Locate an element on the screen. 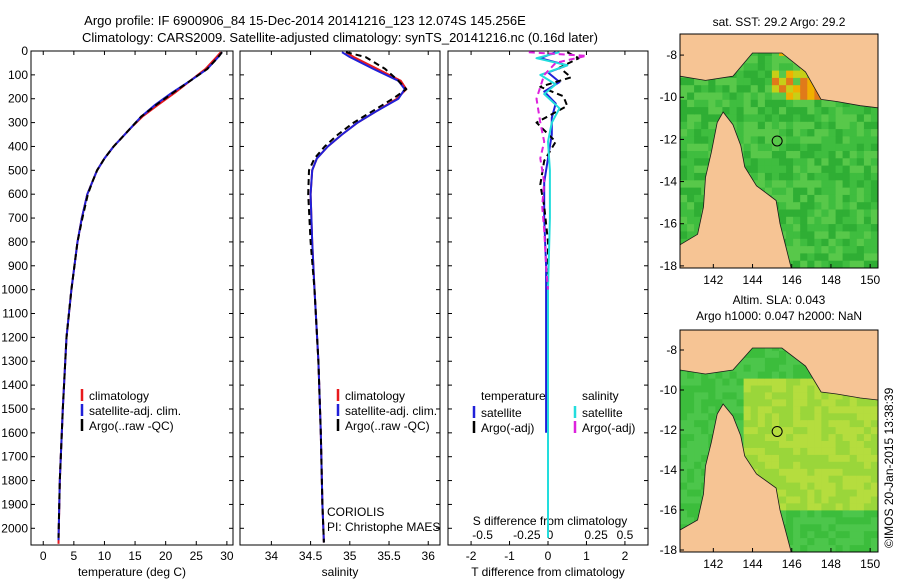  map-x-tick-label: 144 is located at coordinates (753, 280).